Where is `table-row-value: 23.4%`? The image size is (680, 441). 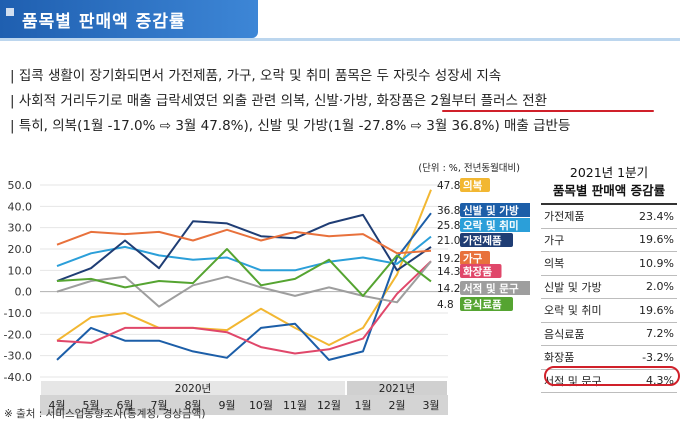 table-row-value: 23.4% is located at coordinates (650, 216).